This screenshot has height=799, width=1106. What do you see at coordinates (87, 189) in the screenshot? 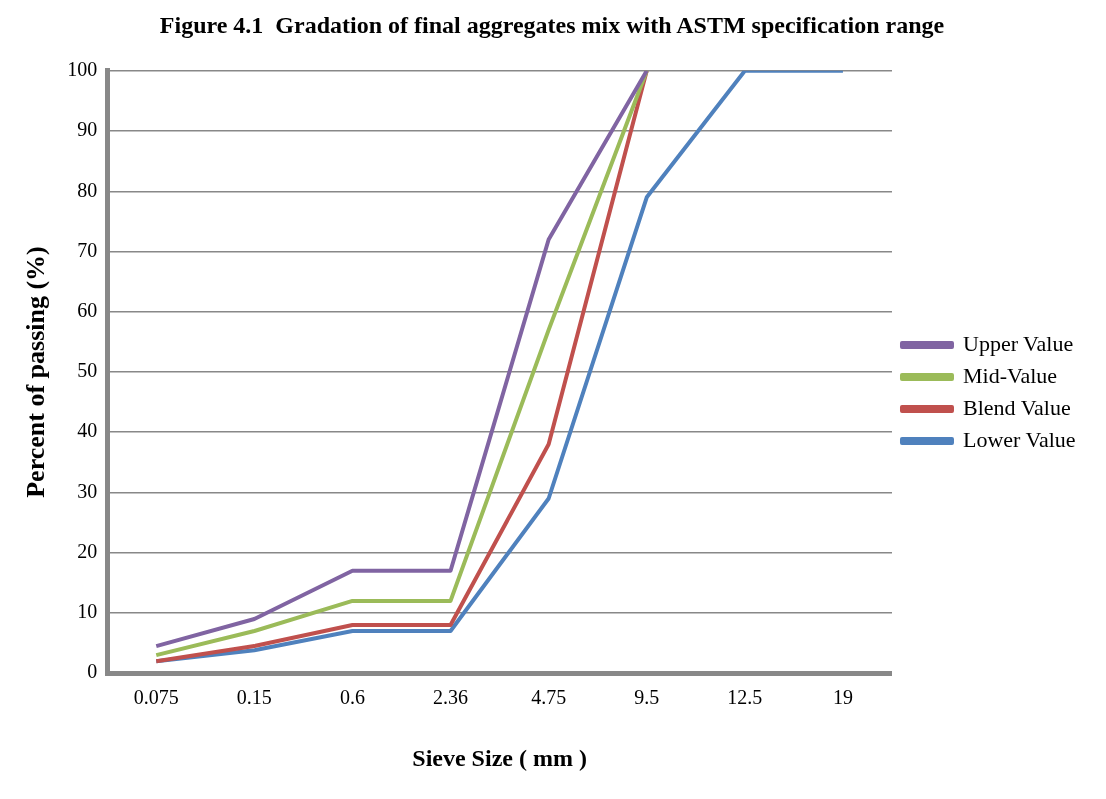
I see `y-tick-label: 80` at bounding box center [87, 189].